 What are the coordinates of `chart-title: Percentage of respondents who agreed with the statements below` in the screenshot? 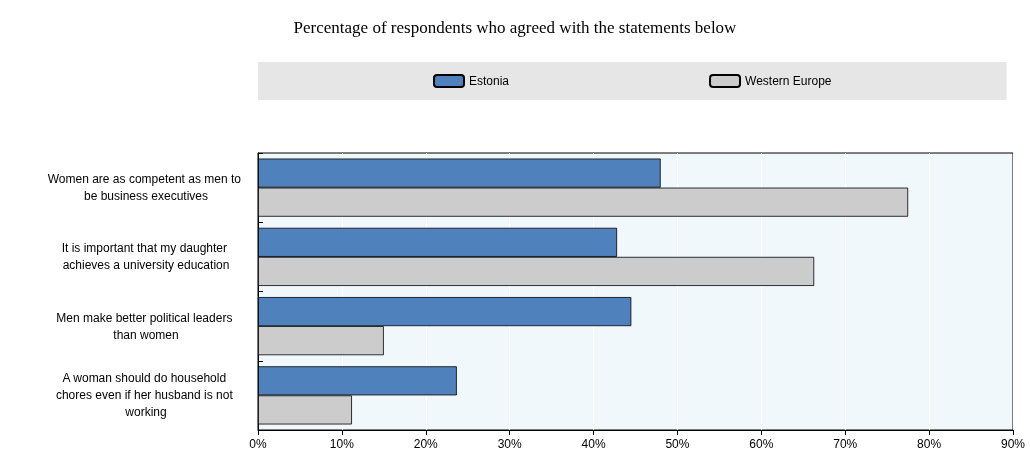 It's located at (515, 27).